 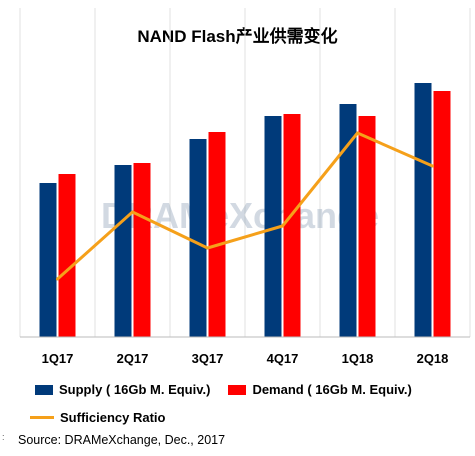 I want to click on x-tick-label: 2Q17, so click(x=133, y=358).